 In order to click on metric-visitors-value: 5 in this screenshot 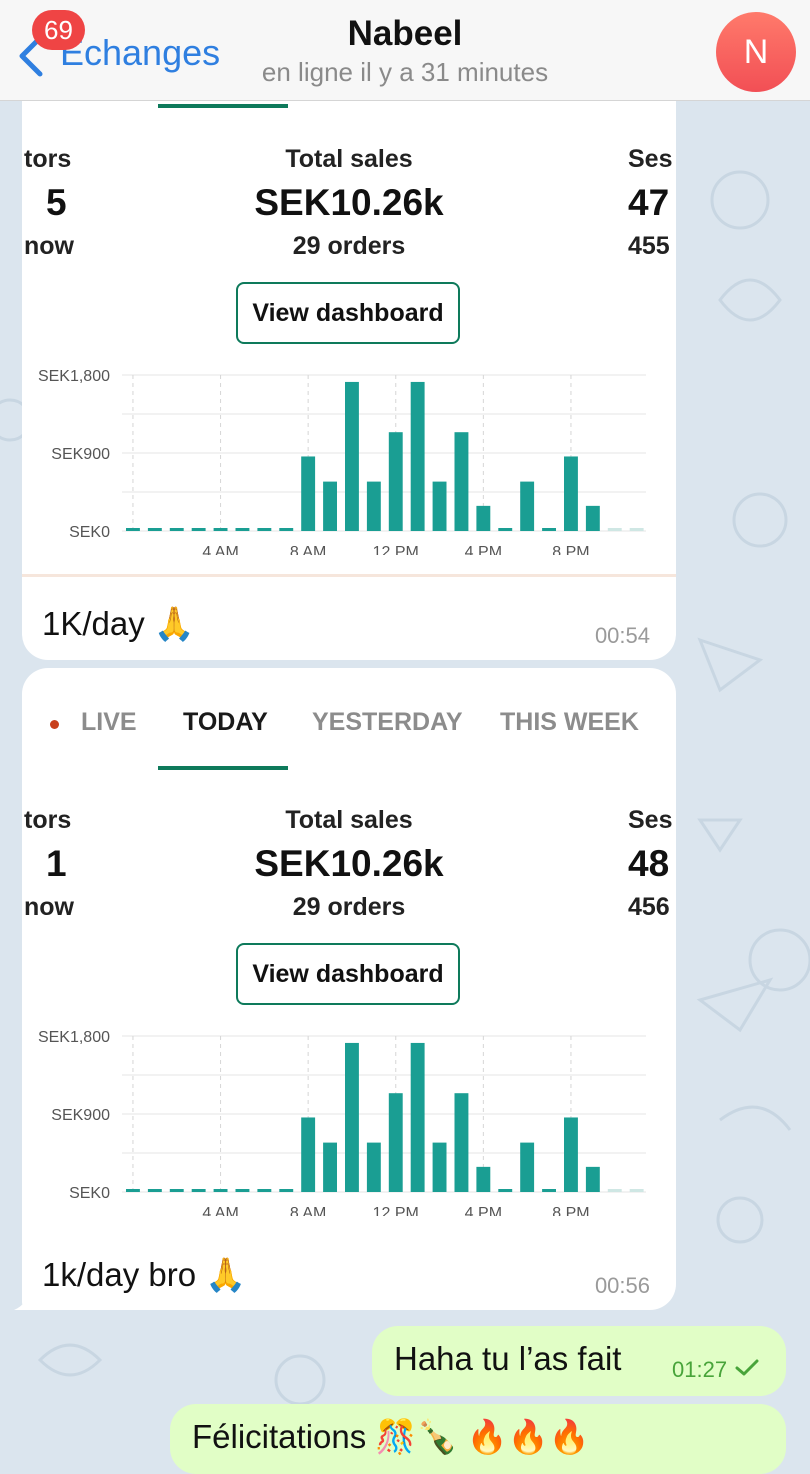, I will do `click(56, 202)`.